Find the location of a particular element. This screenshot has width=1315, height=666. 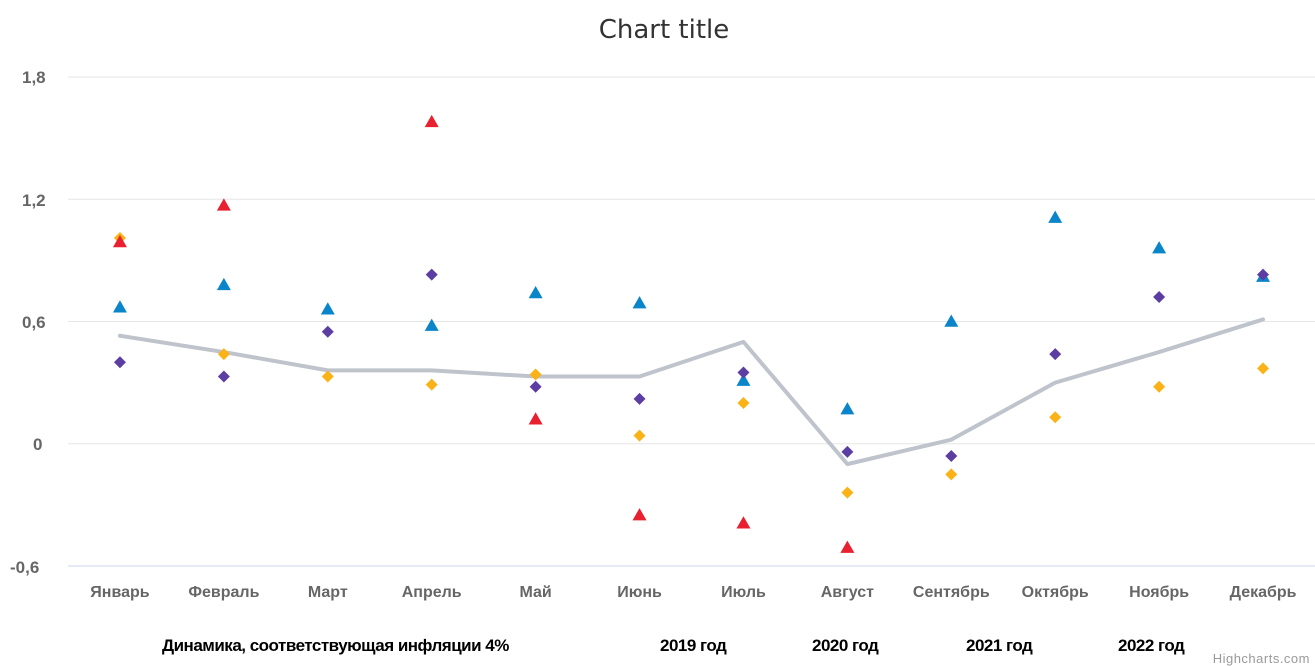

x-tick-label: Октябрь is located at coordinates (1055, 592).